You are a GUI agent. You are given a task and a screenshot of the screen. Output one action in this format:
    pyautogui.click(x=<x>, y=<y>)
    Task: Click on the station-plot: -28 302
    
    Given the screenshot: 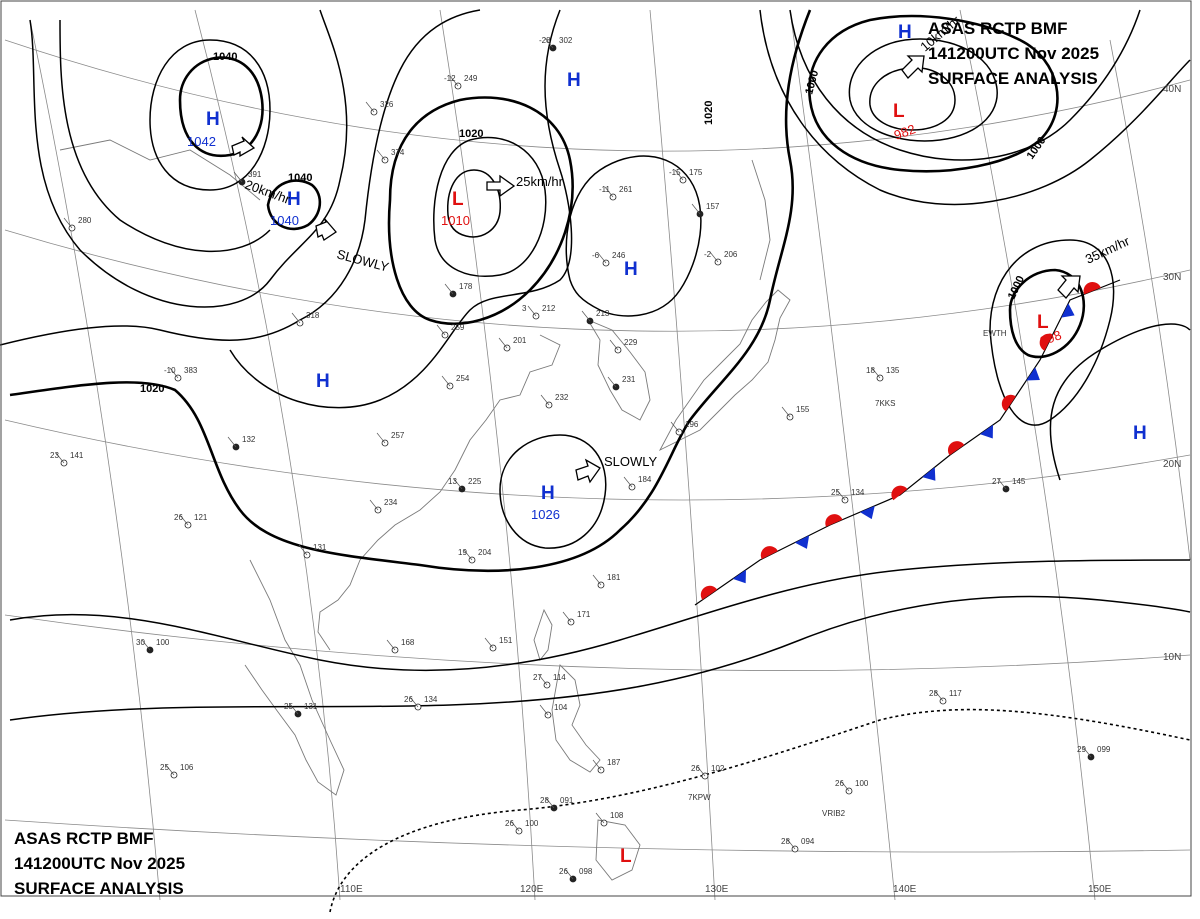 What is the action you would take?
    pyautogui.click(x=556, y=44)
    